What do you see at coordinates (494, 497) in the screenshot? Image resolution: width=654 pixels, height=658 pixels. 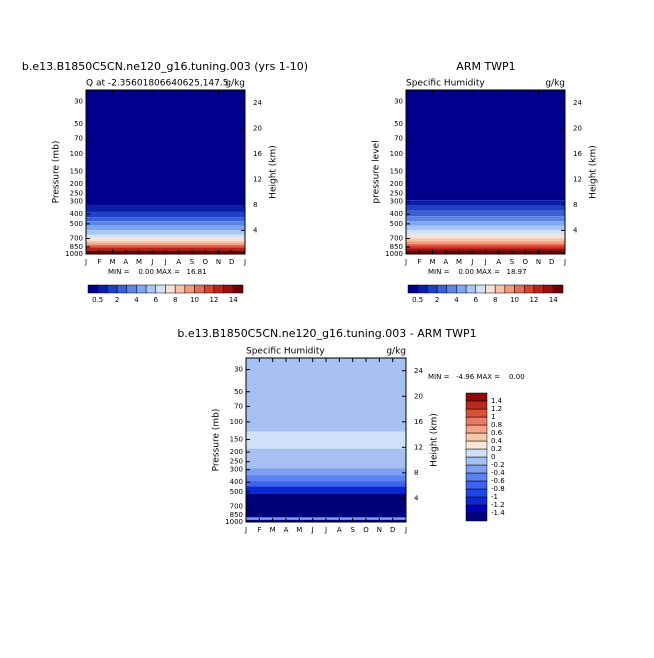 I see `colorbar-label: -1` at bounding box center [494, 497].